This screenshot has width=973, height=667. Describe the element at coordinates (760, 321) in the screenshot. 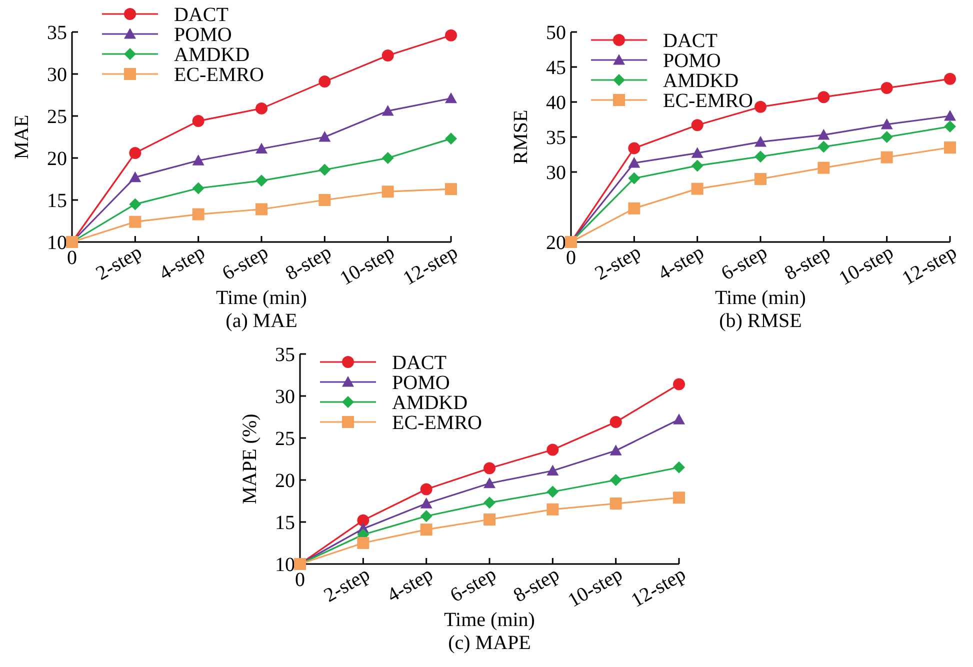

I see `text: (b) RMSE` at that location.